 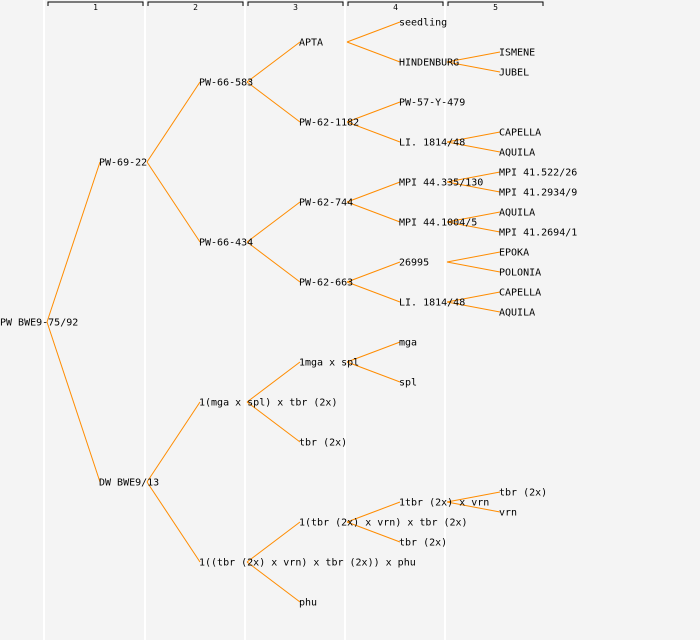 I want to click on ancestor-node: 1(mga x spl) x tbr (2x), so click(x=268, y=403).